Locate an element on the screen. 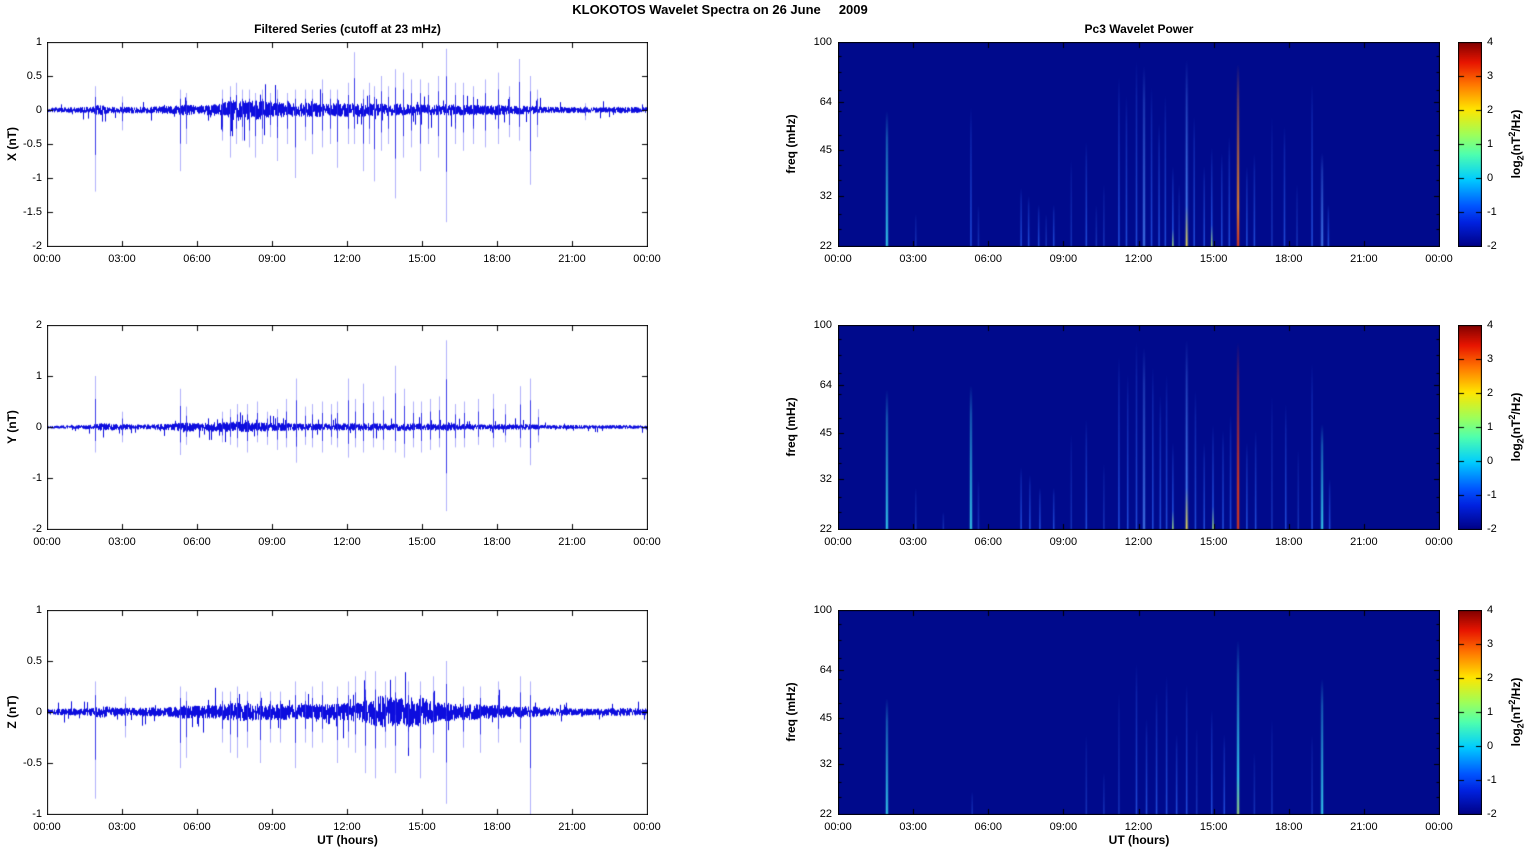 This screenshot has height=851, width=1526. figure-title: KLOKOTOS Wavelet Spectra on 26 June 2009 is located at coordinates (720, 9).